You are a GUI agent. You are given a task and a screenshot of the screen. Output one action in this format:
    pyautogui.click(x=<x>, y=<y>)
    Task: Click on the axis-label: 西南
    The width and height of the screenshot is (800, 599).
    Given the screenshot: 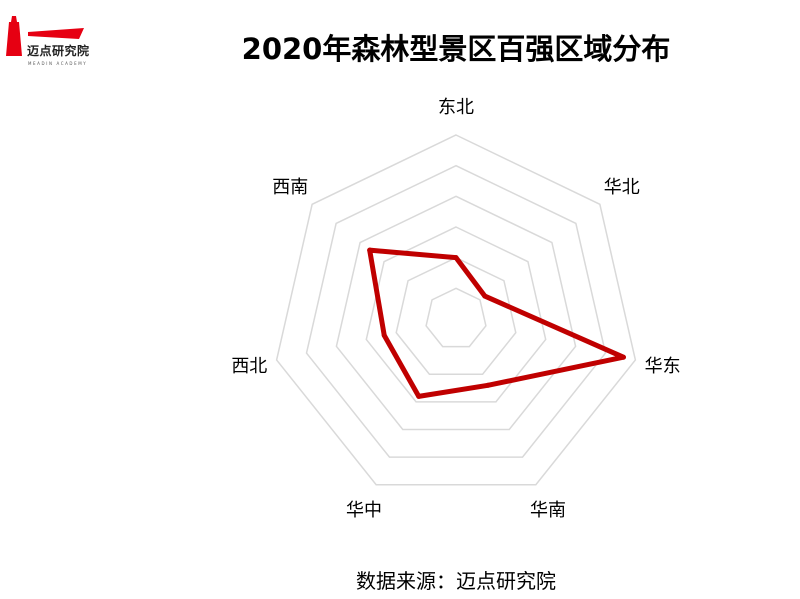 What is the action you would take?
    pyautogui.click(x=290, y=187)
    